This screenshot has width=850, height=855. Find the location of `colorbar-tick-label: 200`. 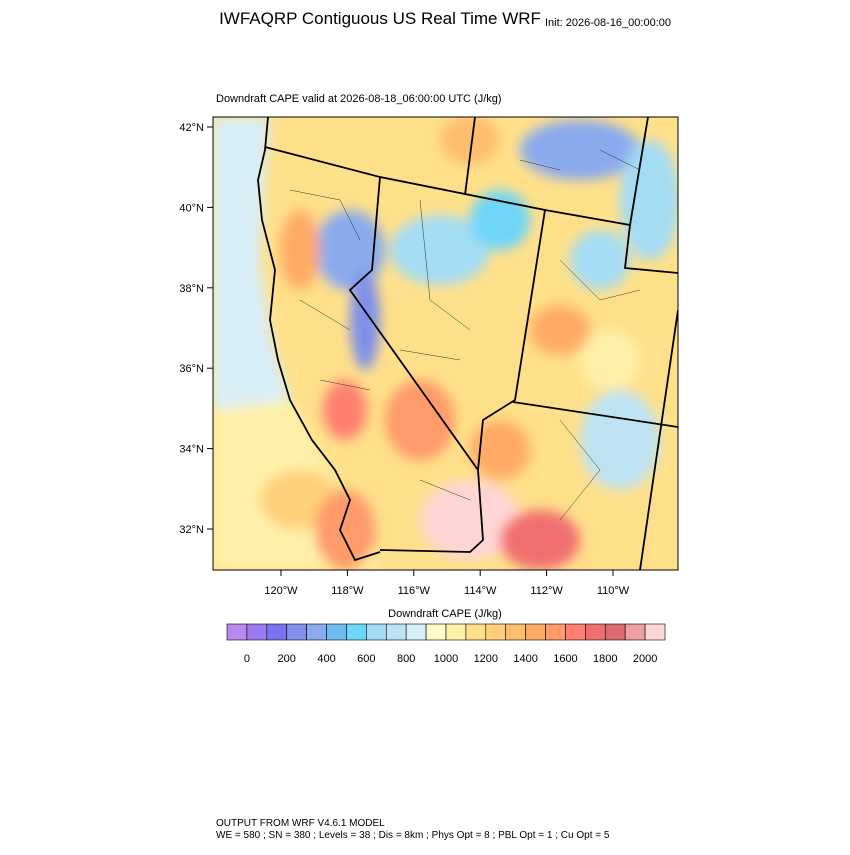

colorbar-tick-label: 200 is located at coordinates (287, 659).